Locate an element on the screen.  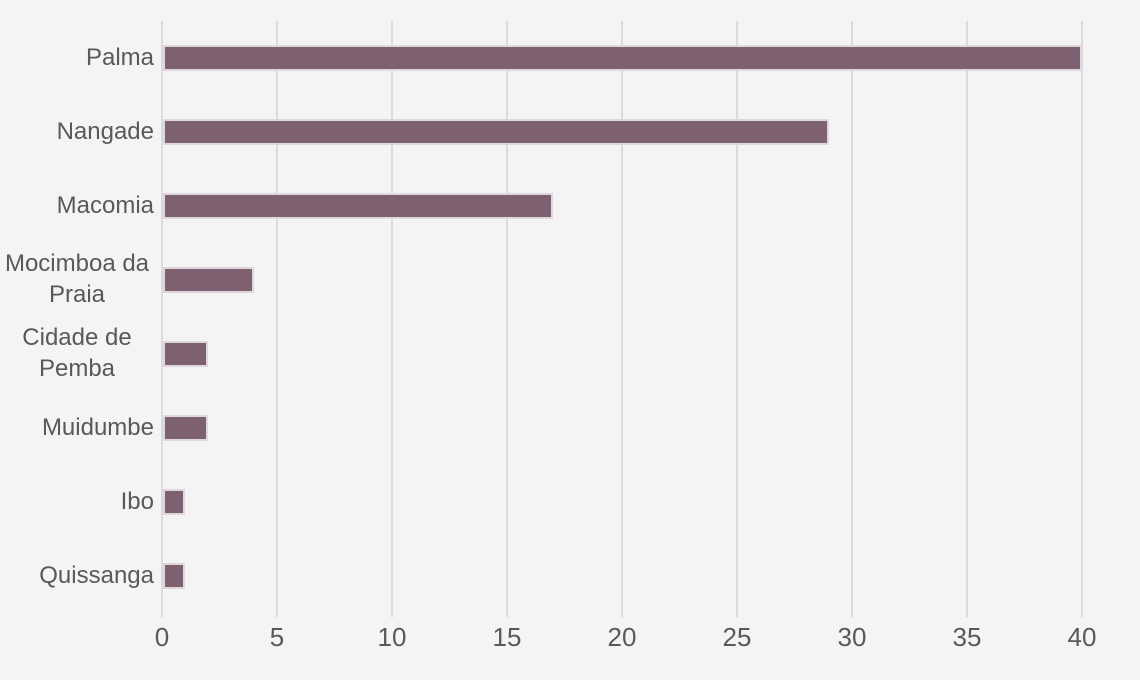
x-tick-label: 35 is located at coordinates (967, 637).